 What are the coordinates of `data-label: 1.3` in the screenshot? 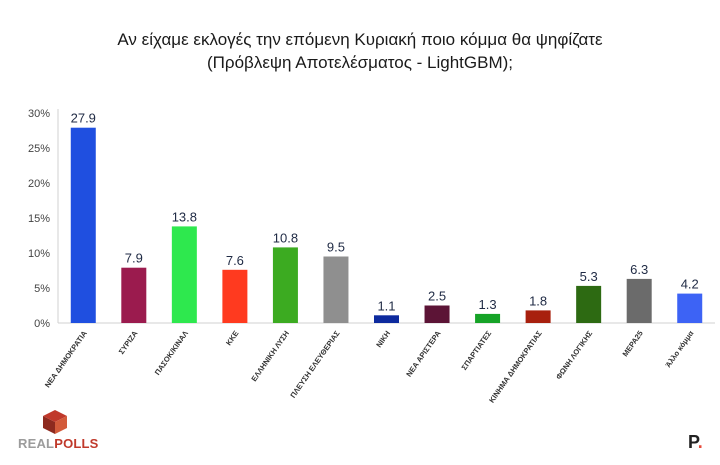 It's located at (488, 304).